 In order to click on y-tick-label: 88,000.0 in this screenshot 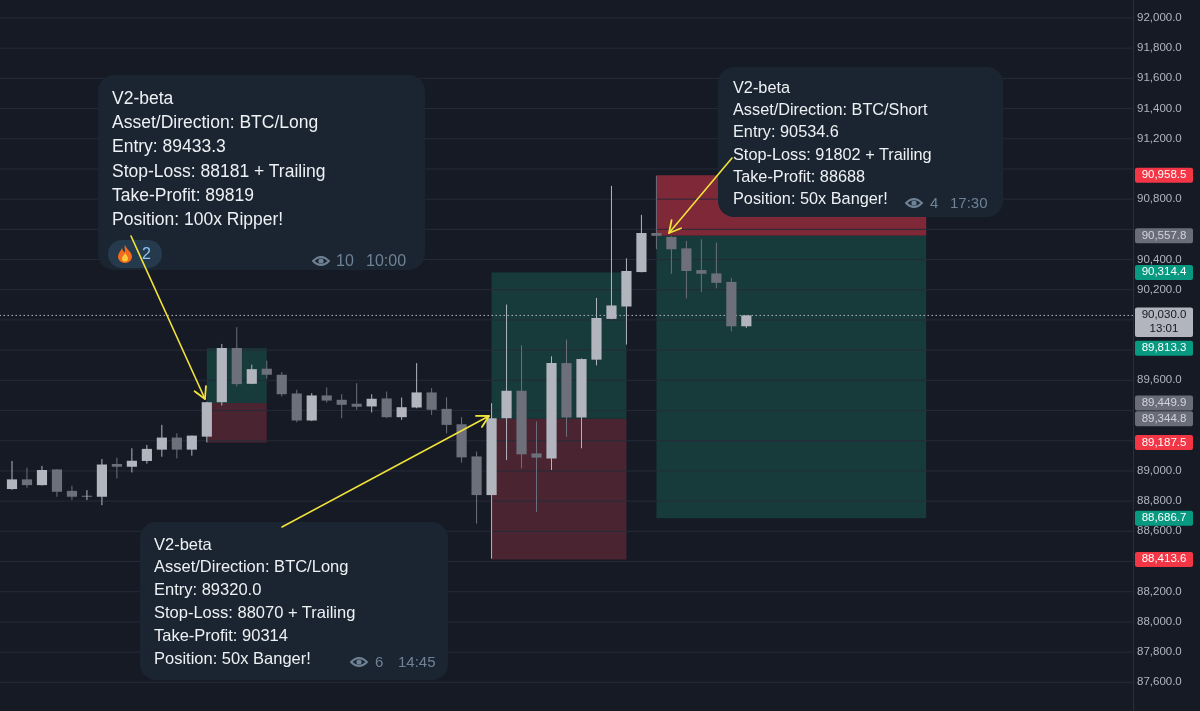, I will do `click(1159, 620)`.